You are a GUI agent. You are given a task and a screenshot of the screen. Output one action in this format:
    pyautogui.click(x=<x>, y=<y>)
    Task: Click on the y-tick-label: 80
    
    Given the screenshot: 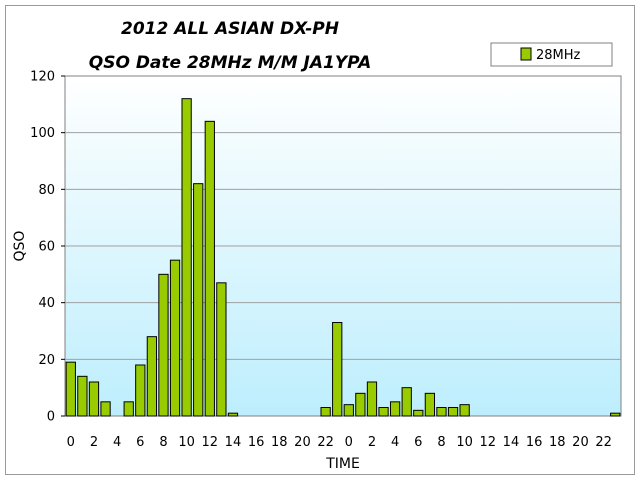 What is the action you would take?
    pyautogui.click(x=46, y=190)
    